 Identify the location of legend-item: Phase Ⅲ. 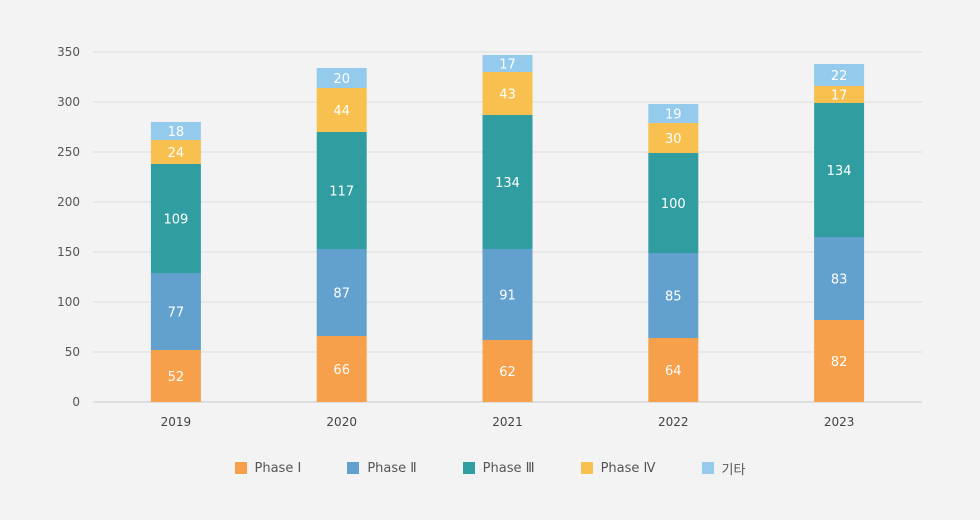
(498, 468).